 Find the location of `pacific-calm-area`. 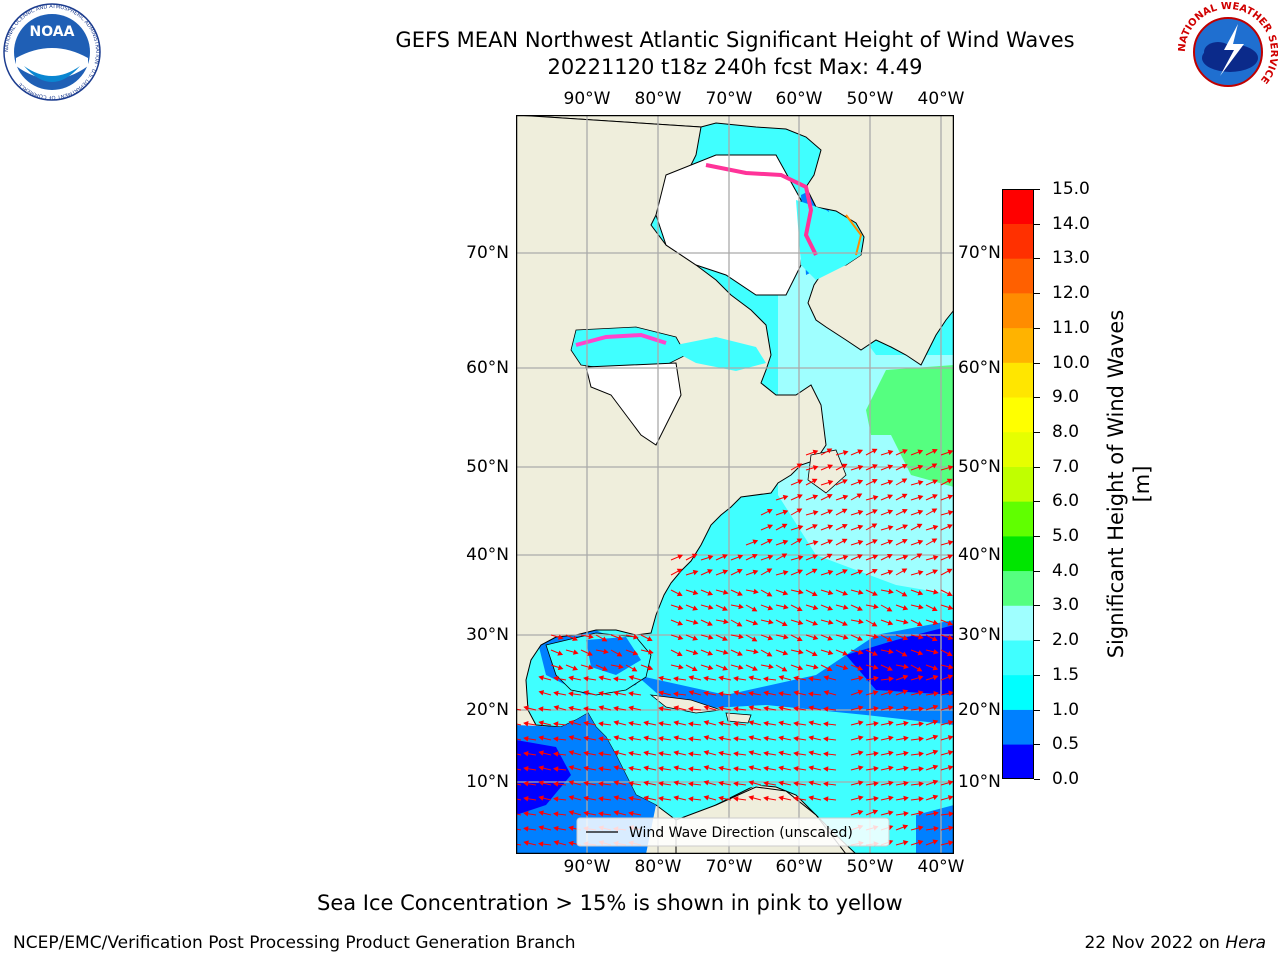

pacific-calm-area is located at coordinates (543, 777).